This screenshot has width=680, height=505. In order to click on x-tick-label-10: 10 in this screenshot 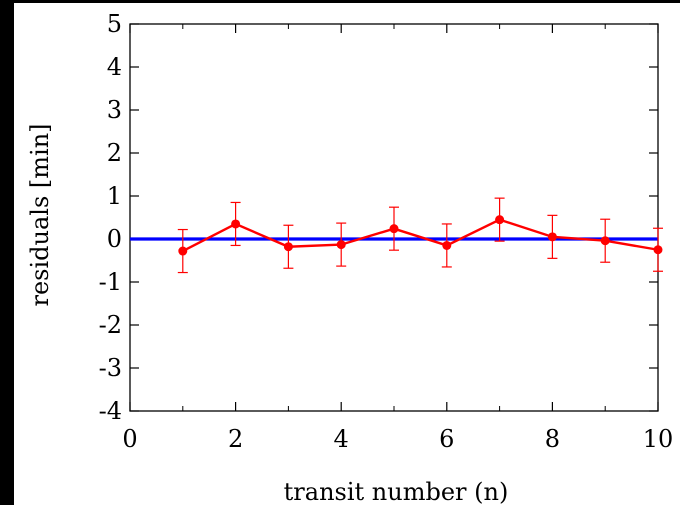, I will do `click(658, 439)`.